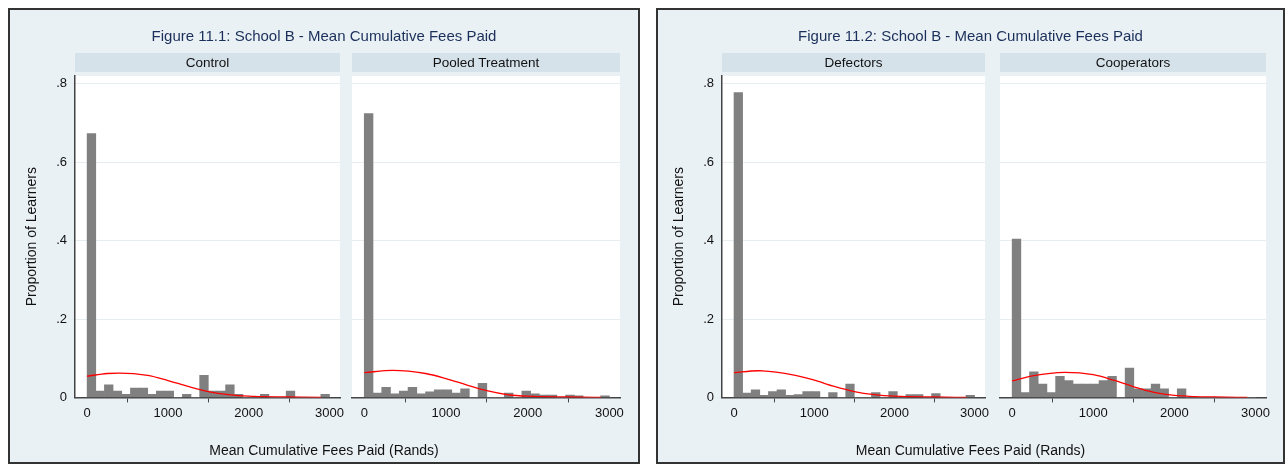 Image resolution: width=1288 pixels, height=466 pixels. Describe the element at coordinates (207, 62) in the screenshot. I see `chart-subtitle: Control` at that location.